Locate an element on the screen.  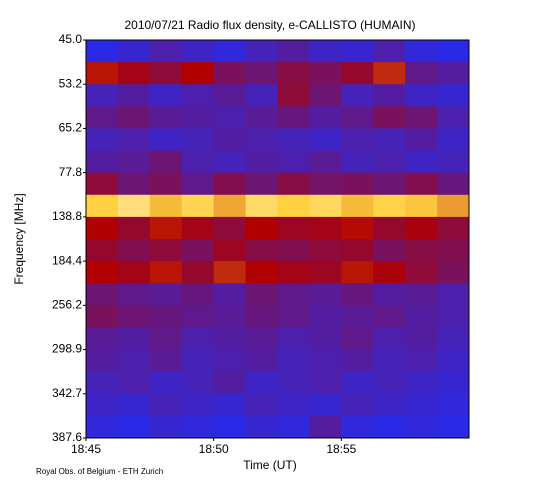
x-axis-label: Time (UT) is located at coordinates (270, 465).